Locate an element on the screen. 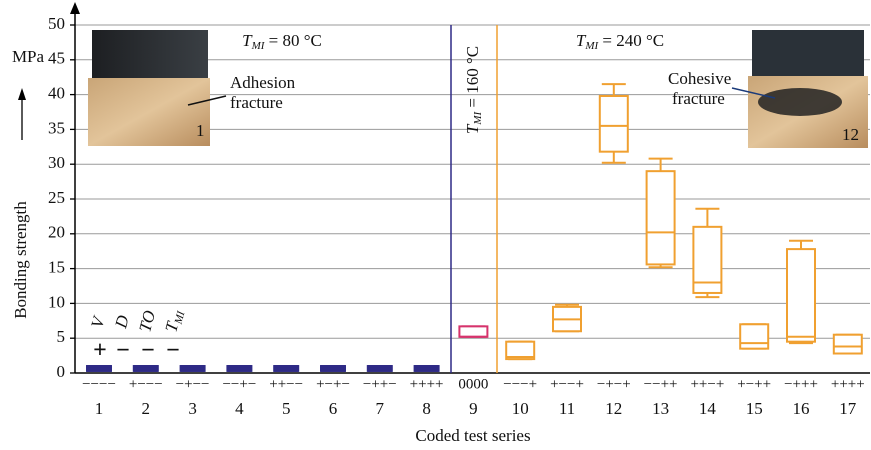  y-tick-label: 50 is located at coordinates (56, 23).